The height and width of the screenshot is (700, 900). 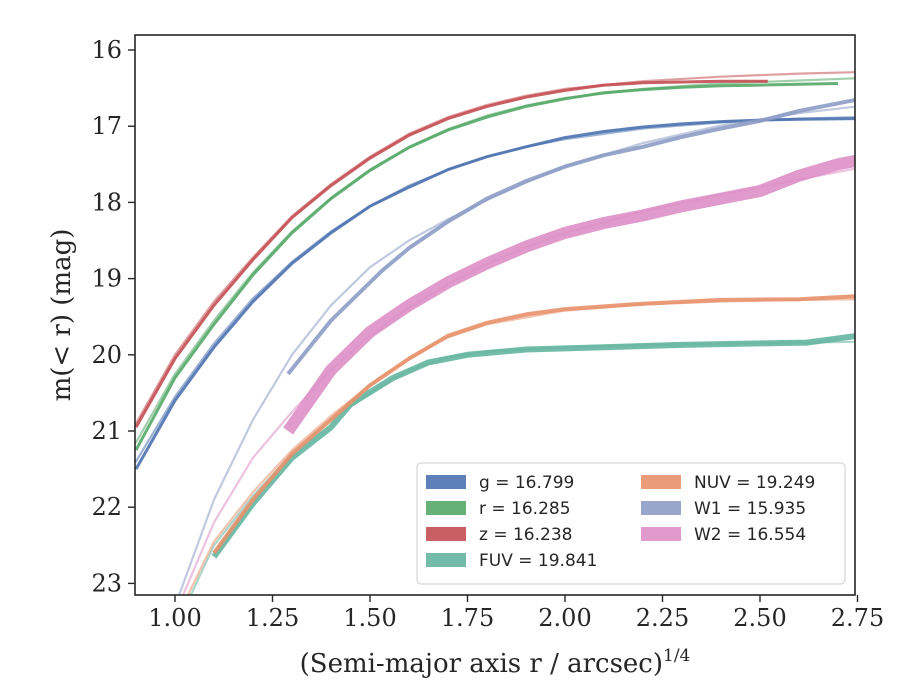 What do you see at coordinates (106, 355) in the screenshot?
I see `y-tick-label: 20` at bounding box center [106, 355].